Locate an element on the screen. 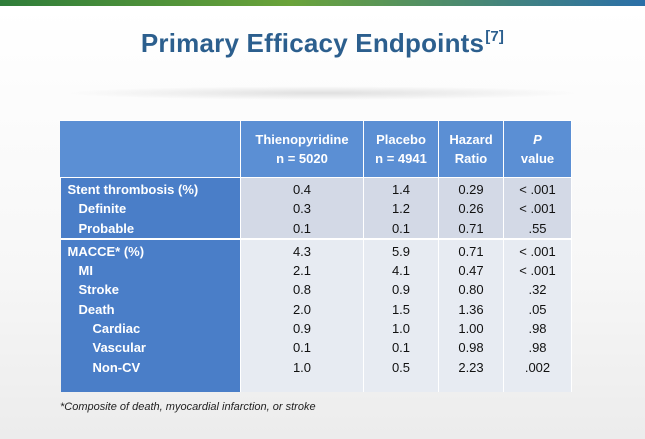  row-label: MACCE* (%) is located at coordinates (106, 251).